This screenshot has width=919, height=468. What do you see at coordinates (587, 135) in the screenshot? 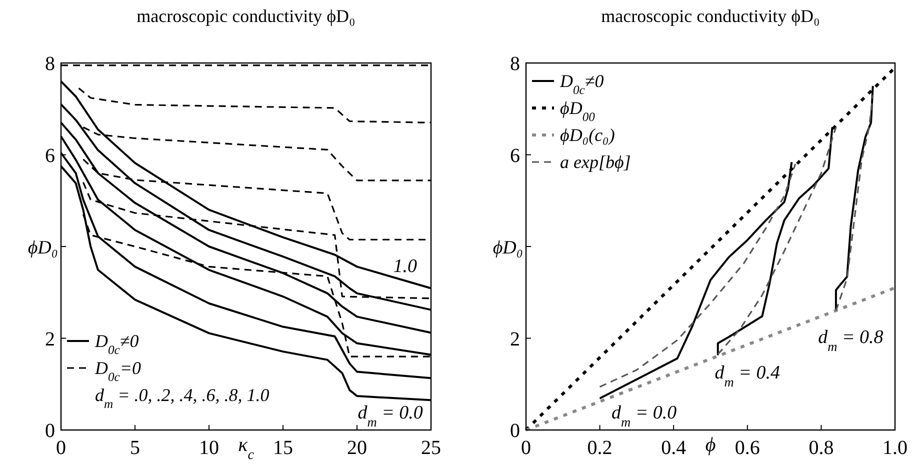
I see `legend-label: ϕD₀(c₀)` at bounding box center [587, 135].